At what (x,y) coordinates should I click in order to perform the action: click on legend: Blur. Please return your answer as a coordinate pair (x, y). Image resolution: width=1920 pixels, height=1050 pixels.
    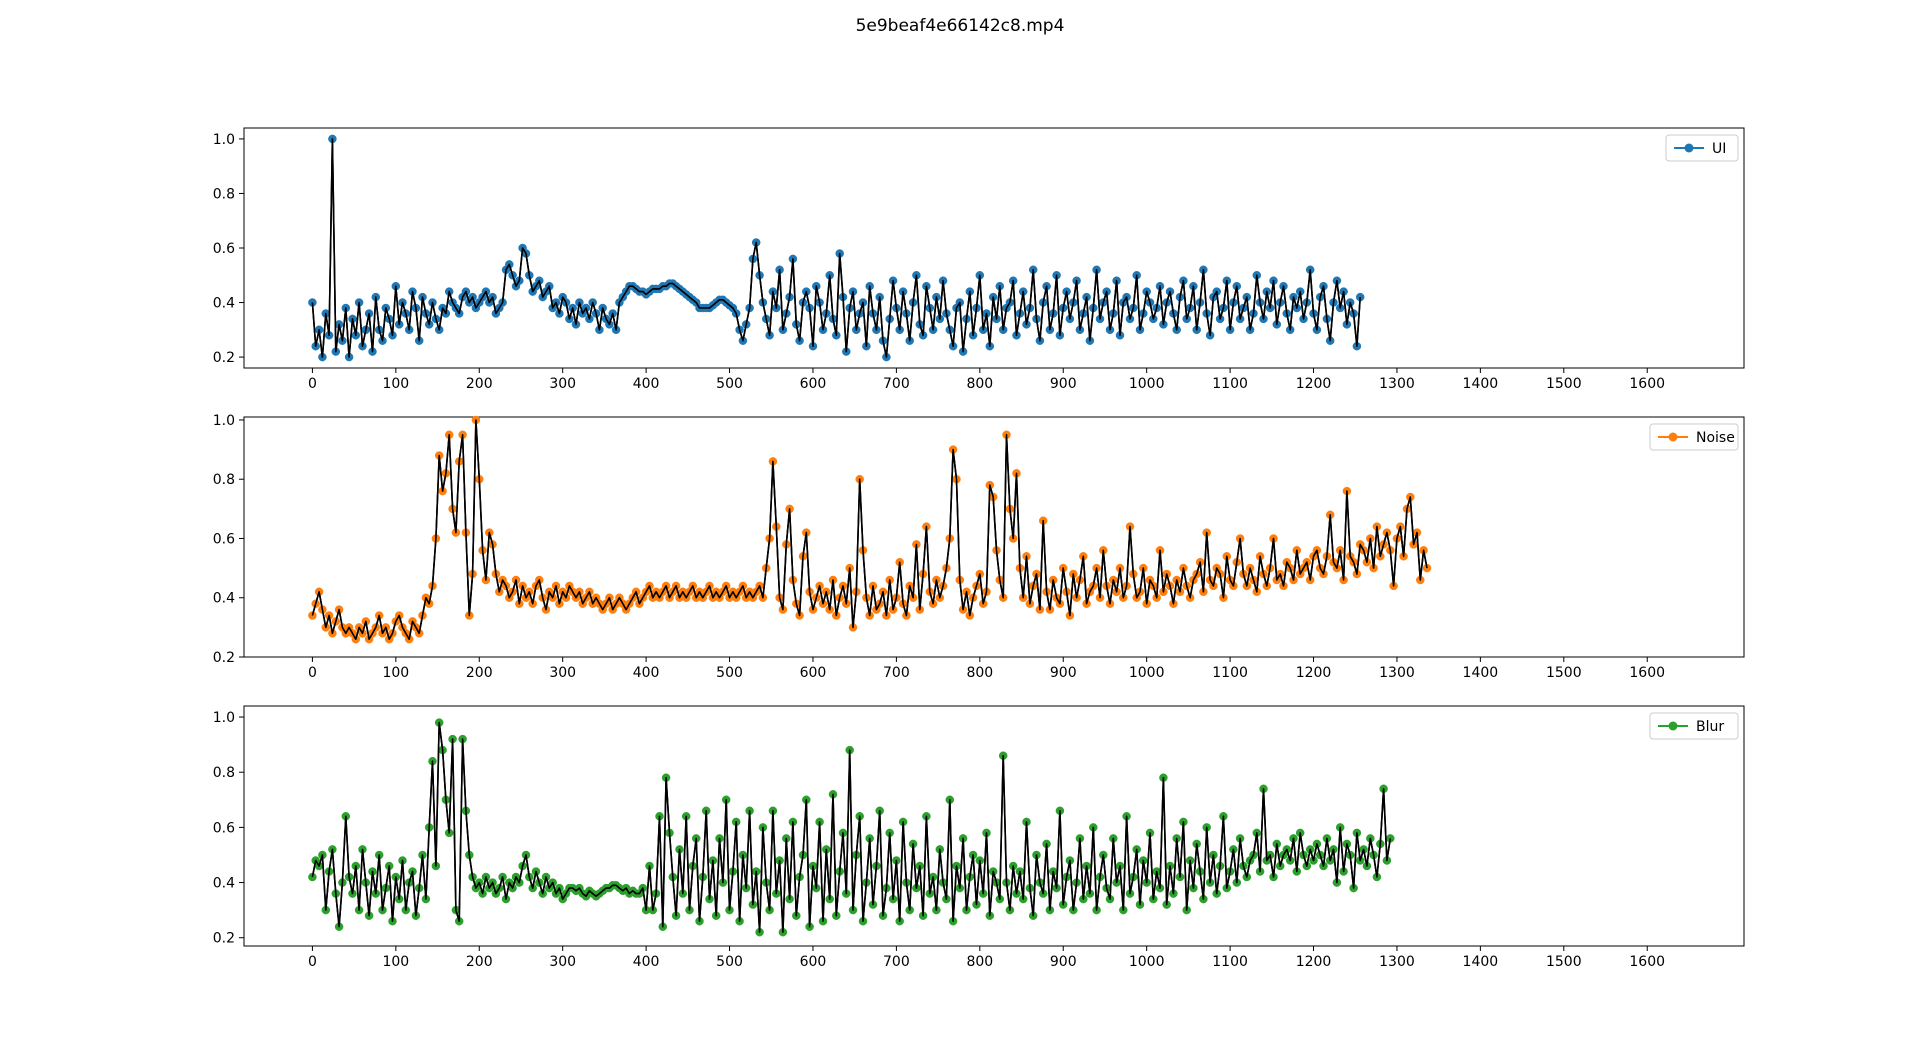
    Looking at the image, I should click on (1694, 726).